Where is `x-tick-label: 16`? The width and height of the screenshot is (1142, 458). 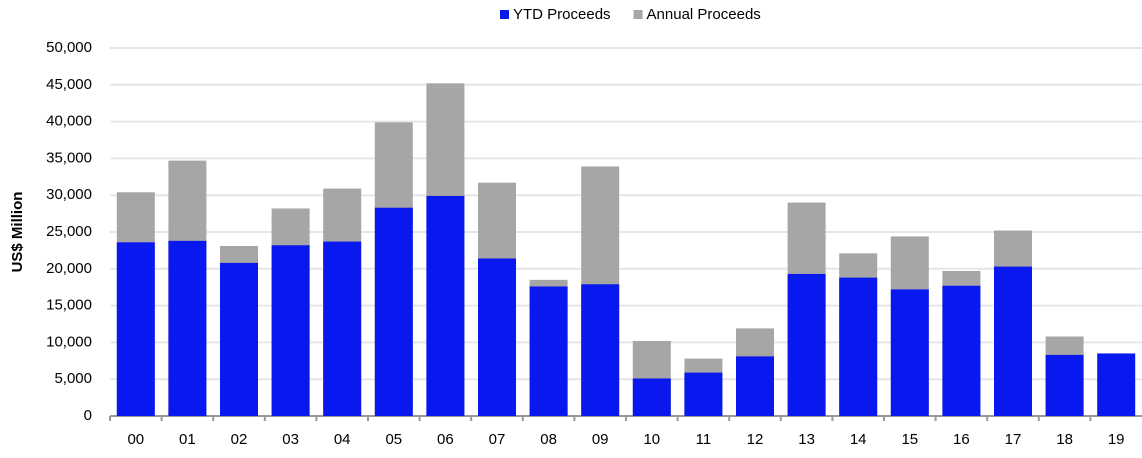
x-tick-label: 16 is located at coordinates (961, 439).